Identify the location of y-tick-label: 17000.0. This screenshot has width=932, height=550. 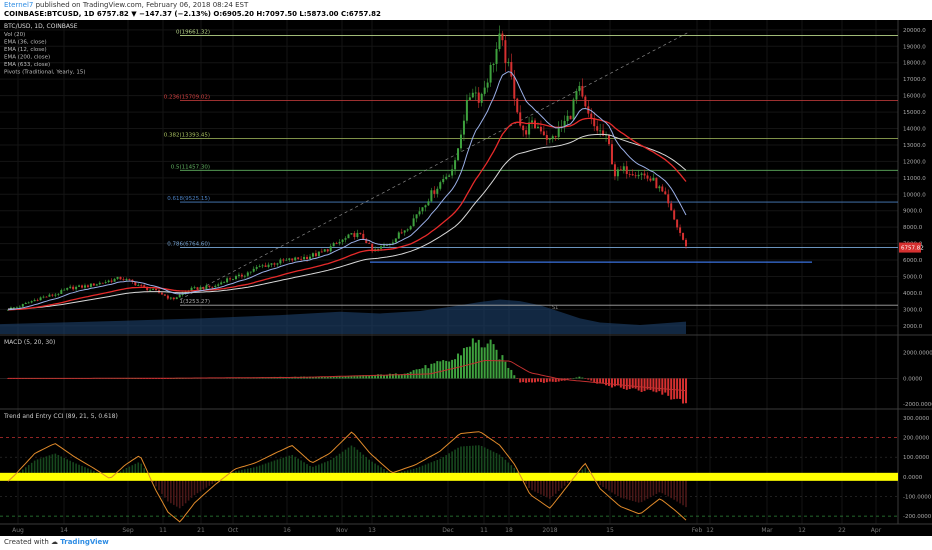
(914, 80).